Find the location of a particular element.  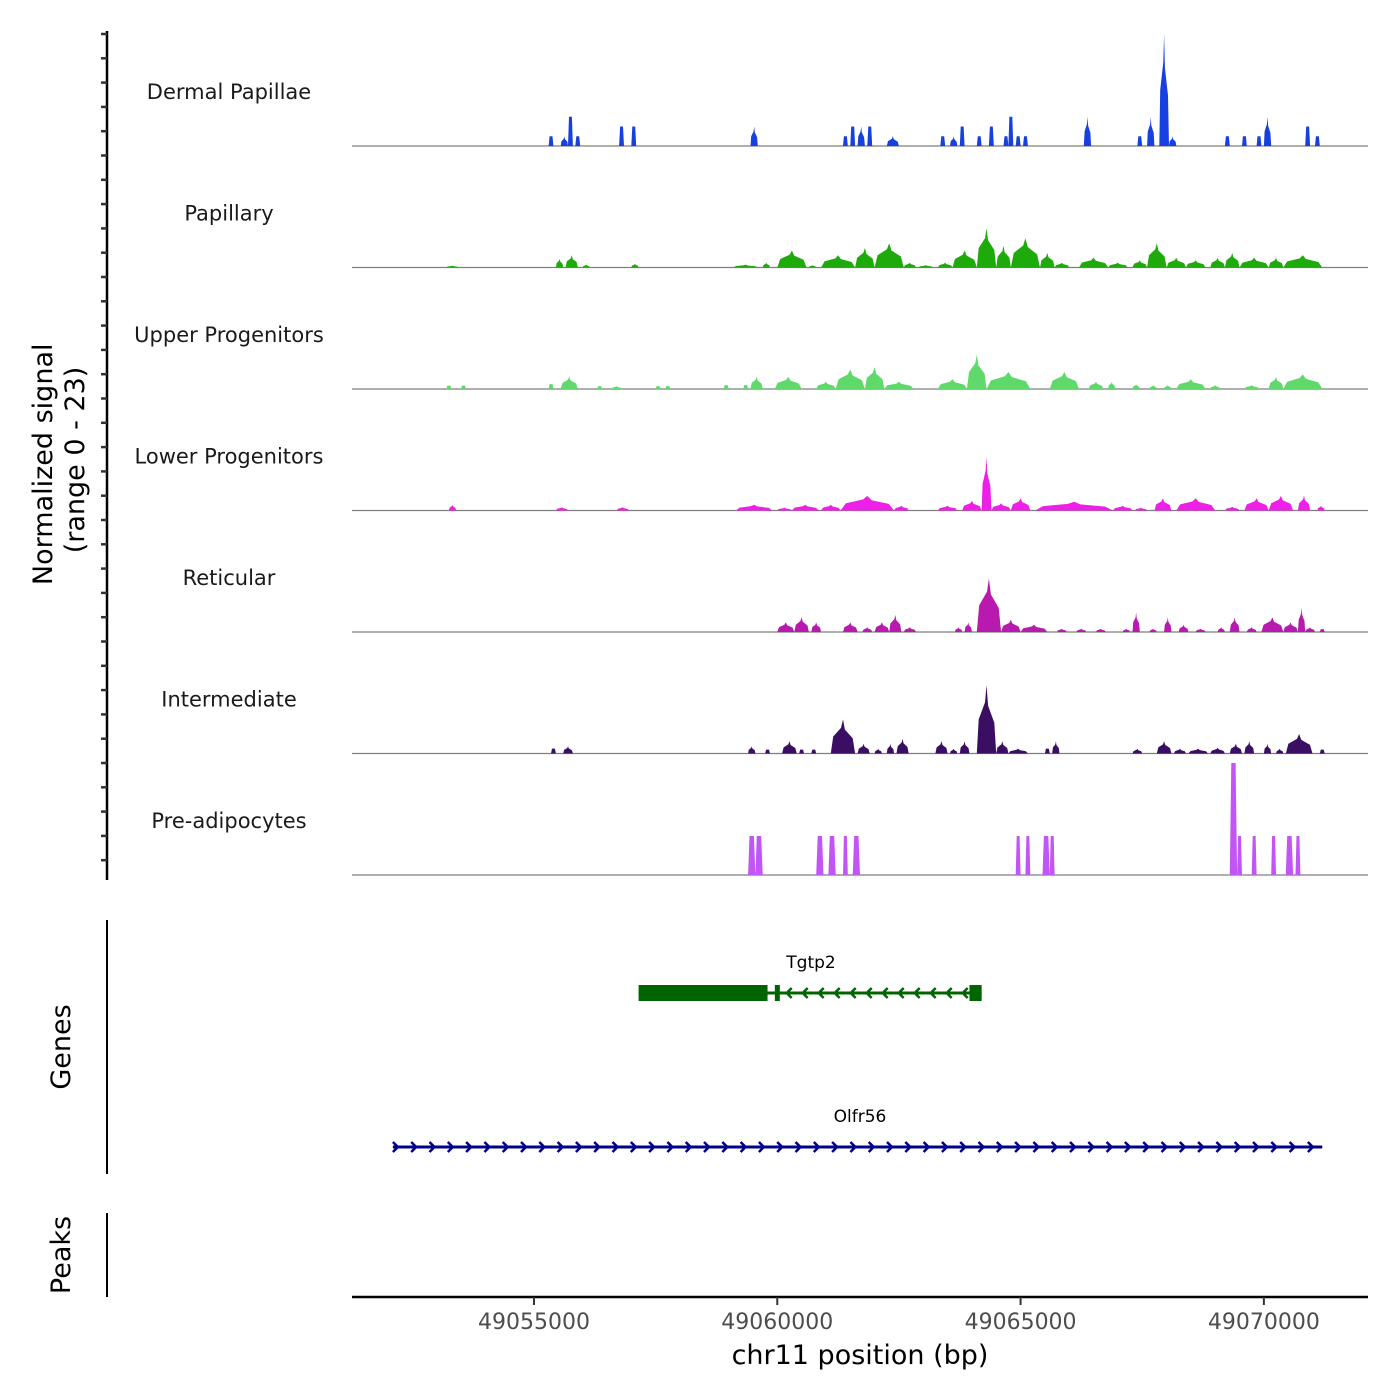

track-label: Intermediate is located at coordinates (229, 700).